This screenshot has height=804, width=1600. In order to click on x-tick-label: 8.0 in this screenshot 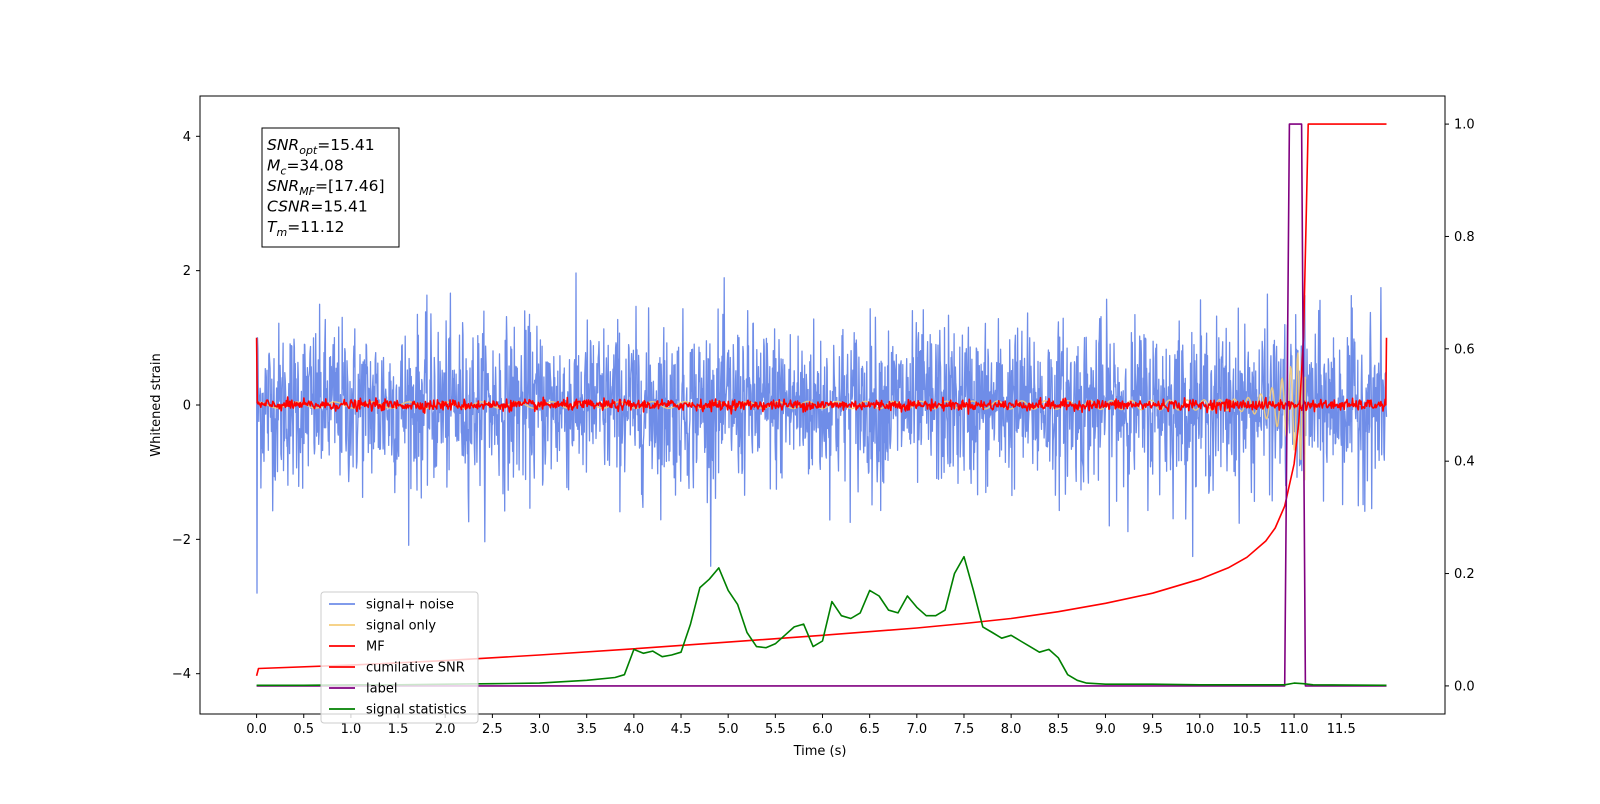, I will do `click(1011, 729)`.